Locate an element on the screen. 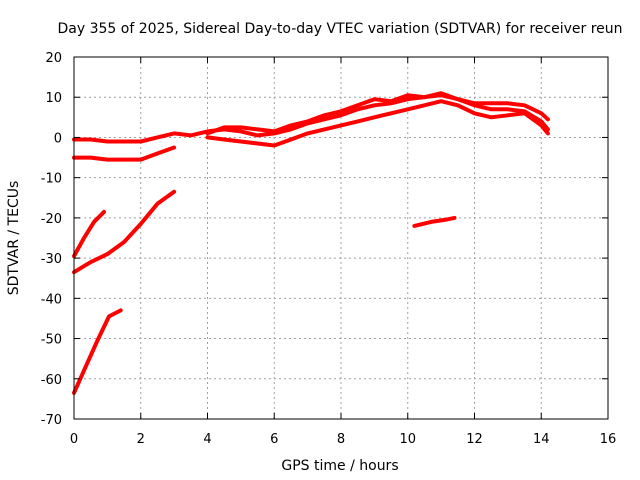  y-tick-label: 20 is located at coordinates (53, 58).